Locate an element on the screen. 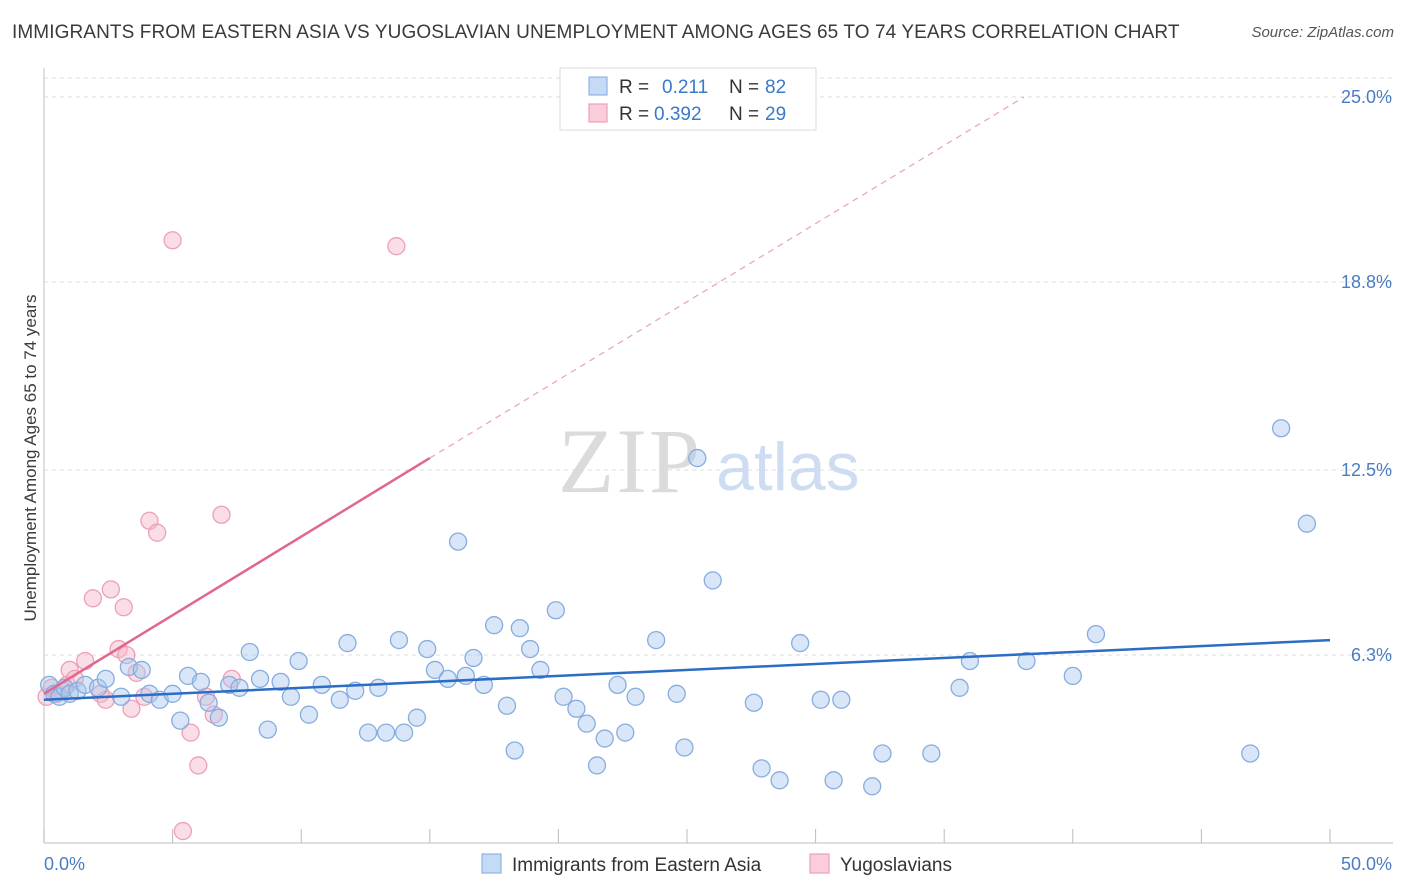  y-tick-labels: 6.3% 12.5% 18.8% 25.0% is located at coordinates (1366, 376).